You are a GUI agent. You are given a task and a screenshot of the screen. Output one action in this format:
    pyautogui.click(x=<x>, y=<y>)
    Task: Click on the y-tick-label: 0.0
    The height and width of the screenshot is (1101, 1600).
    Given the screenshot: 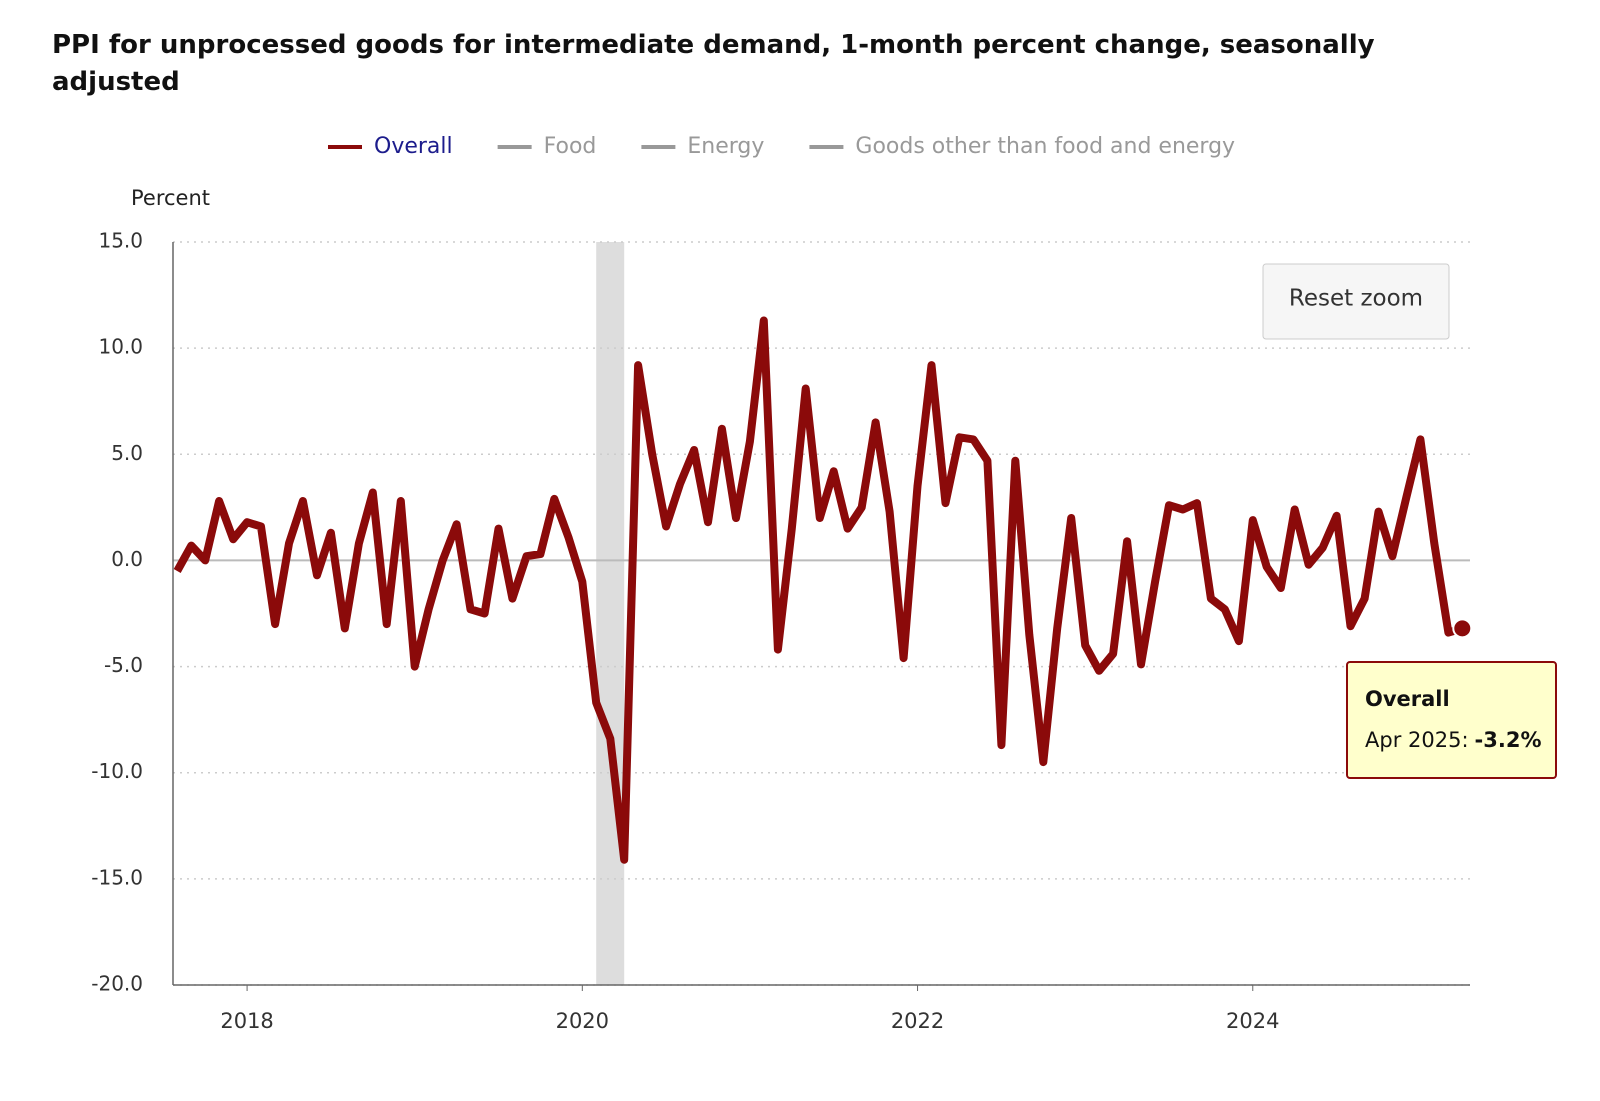 What is the action you would take?
    pyautogui.click(x=127, y=559)
    